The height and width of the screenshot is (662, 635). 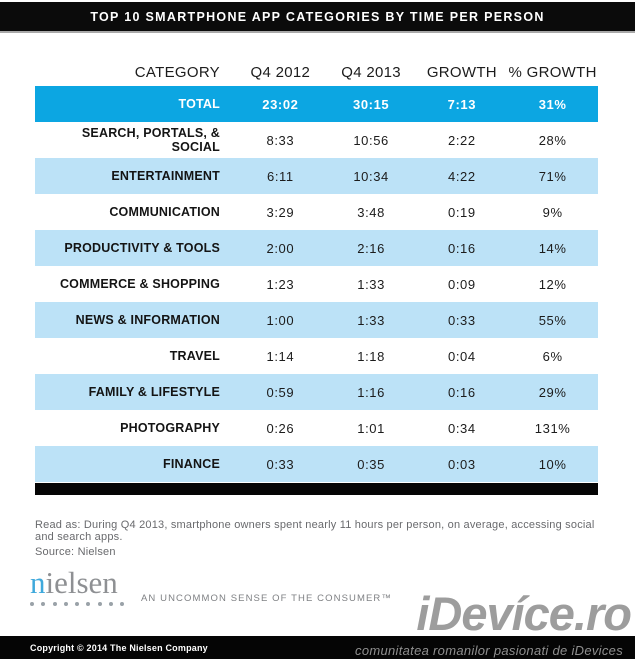 I want to click on category-cell: NEWS & INFORMATION, so click(x=147, y=320).